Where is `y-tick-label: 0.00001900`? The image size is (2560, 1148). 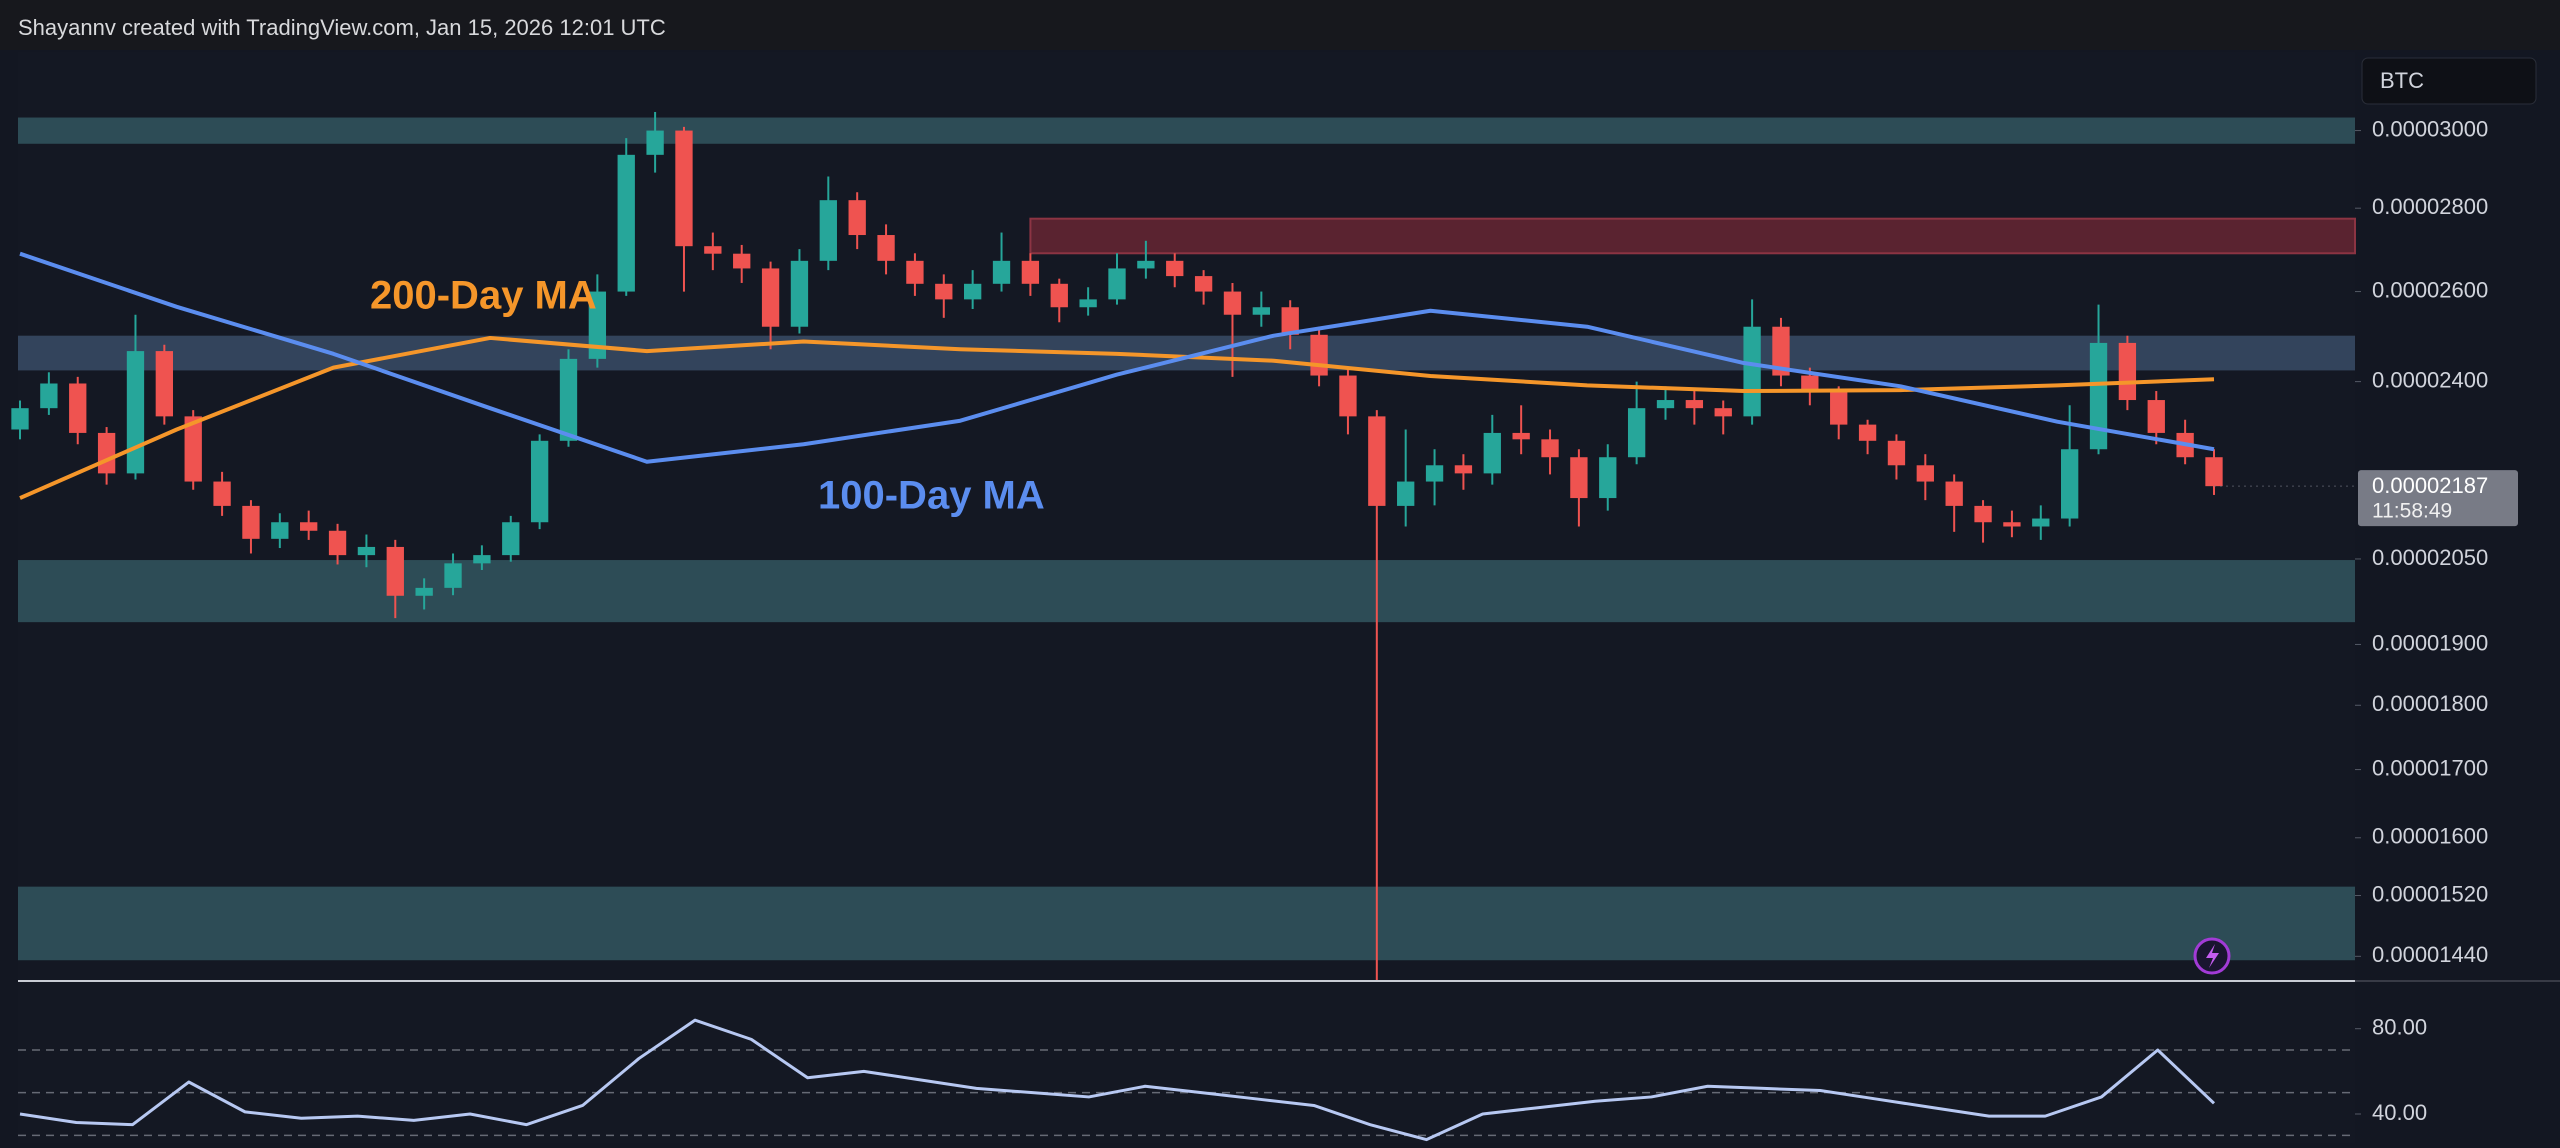
y-tick-label: 0.00001900 is located at coordinates (2430, 642).